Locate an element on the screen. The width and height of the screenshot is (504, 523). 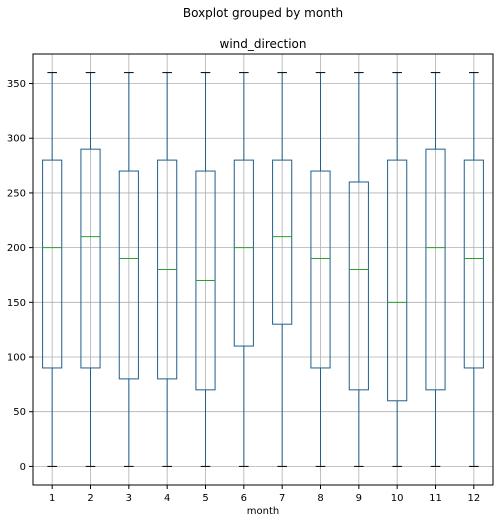
y-tick-label: 350 is located at coordinates (16, 84).